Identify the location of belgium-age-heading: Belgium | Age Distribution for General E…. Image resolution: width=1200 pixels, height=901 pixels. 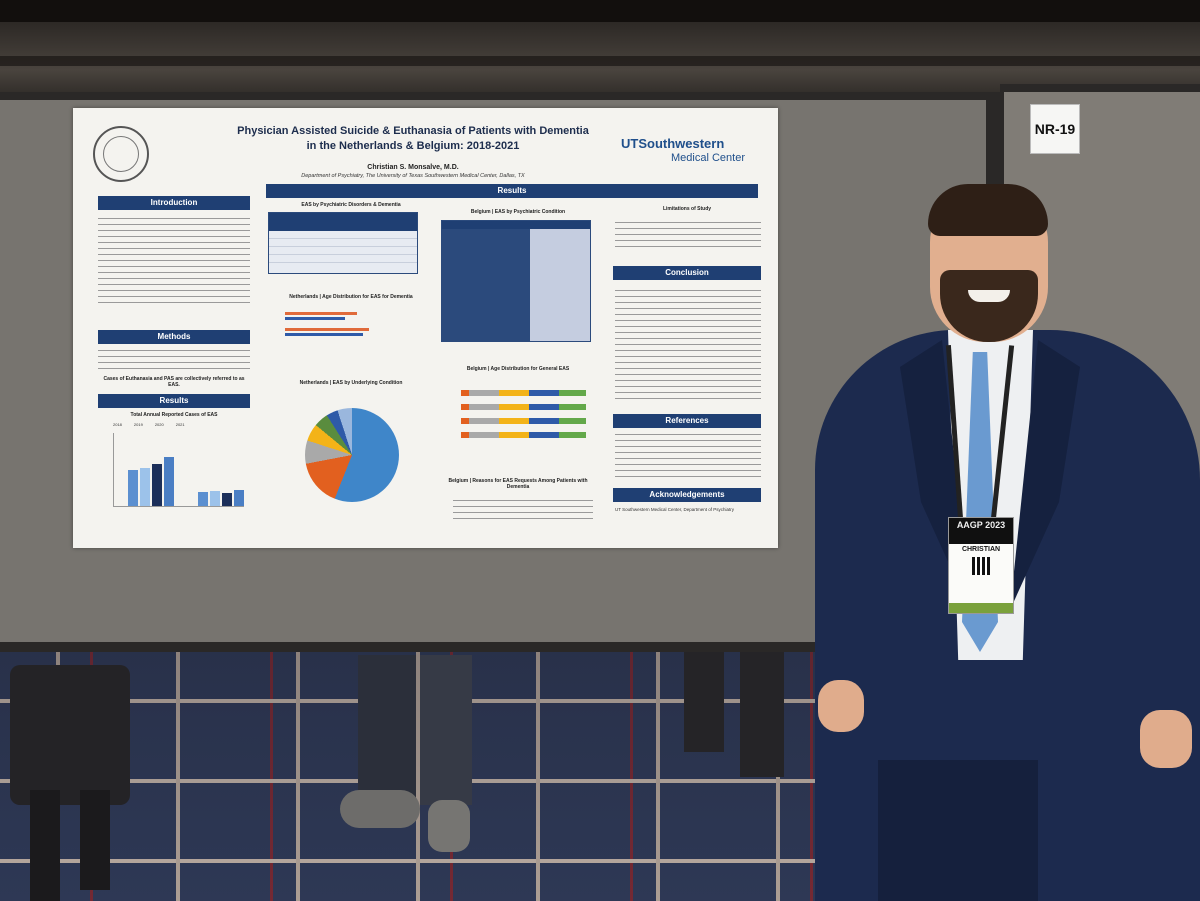
(518, 369).